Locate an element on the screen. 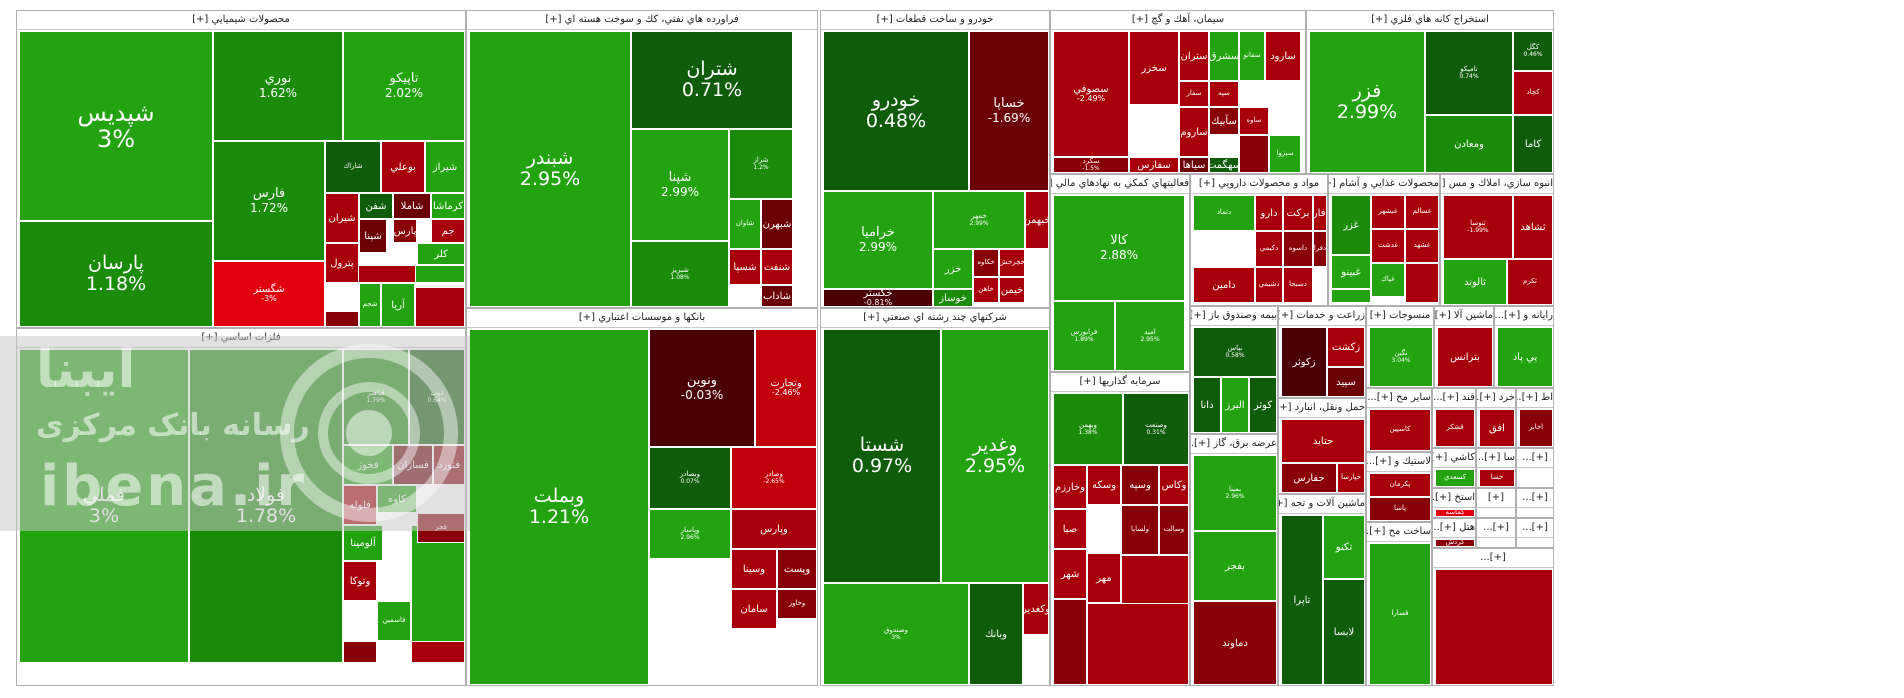  stock-tile: خودرو 0.48% is located at coordinates (896, 111).